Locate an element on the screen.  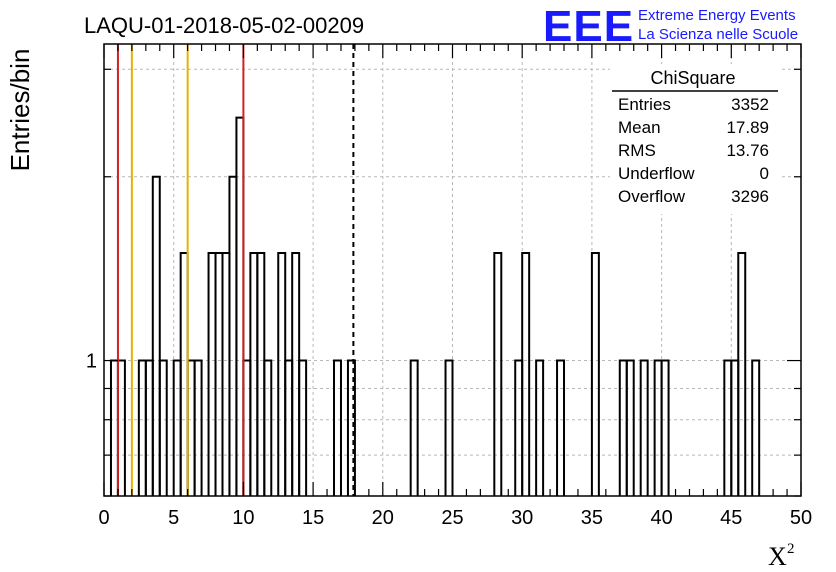
stats-row-value: 3352 is located at coordinates (750, 104).